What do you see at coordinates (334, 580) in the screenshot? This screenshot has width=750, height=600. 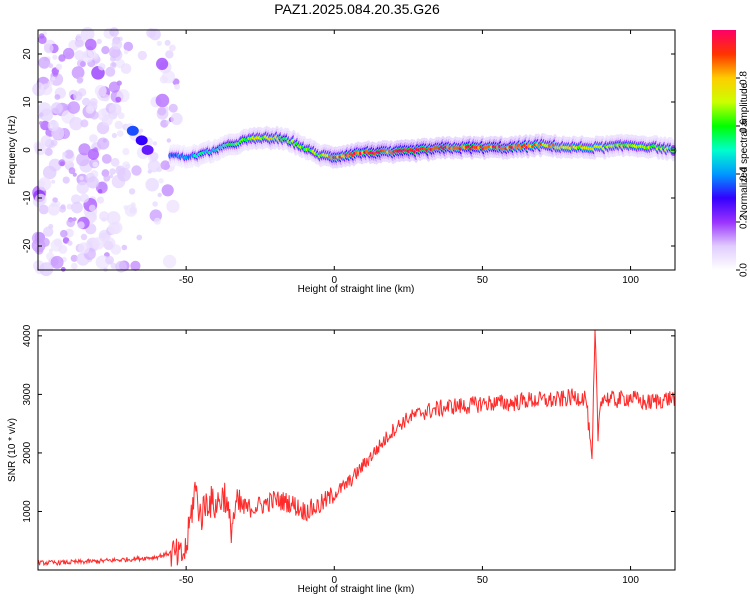 I see `snr-x-tick-label: 0` at bounding box center [334, 580].